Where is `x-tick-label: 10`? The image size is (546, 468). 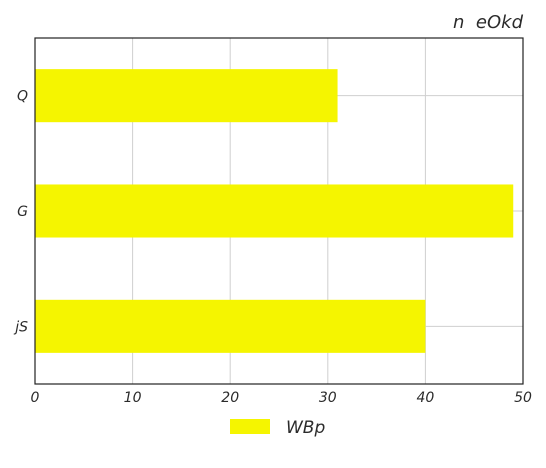 x-tick-label: 10 is located at coordinates (133, 398).